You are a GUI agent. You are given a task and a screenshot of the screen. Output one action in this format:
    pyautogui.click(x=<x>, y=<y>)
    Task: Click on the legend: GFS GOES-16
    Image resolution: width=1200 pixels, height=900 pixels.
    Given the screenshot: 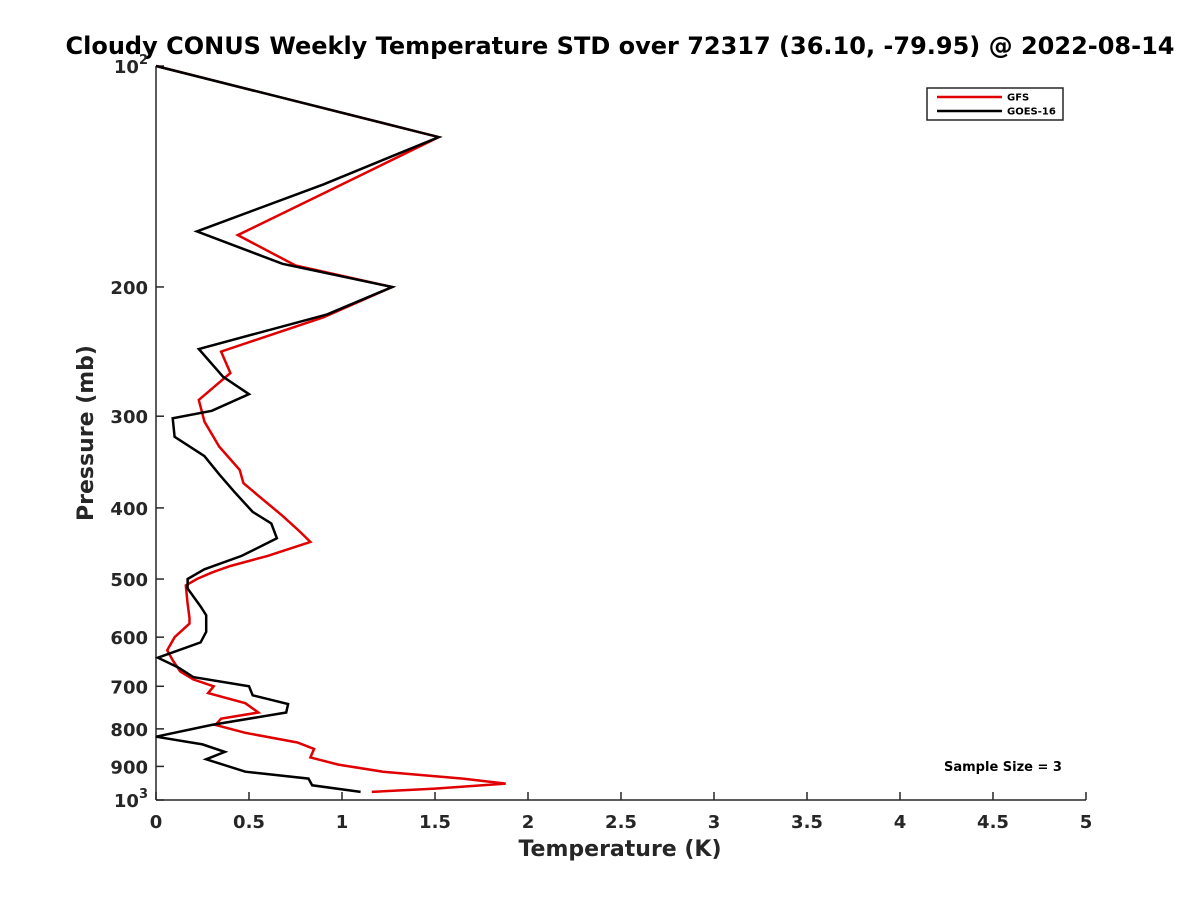 What is the action you would take?
    pyautogui.click(x=995, y=104)
    